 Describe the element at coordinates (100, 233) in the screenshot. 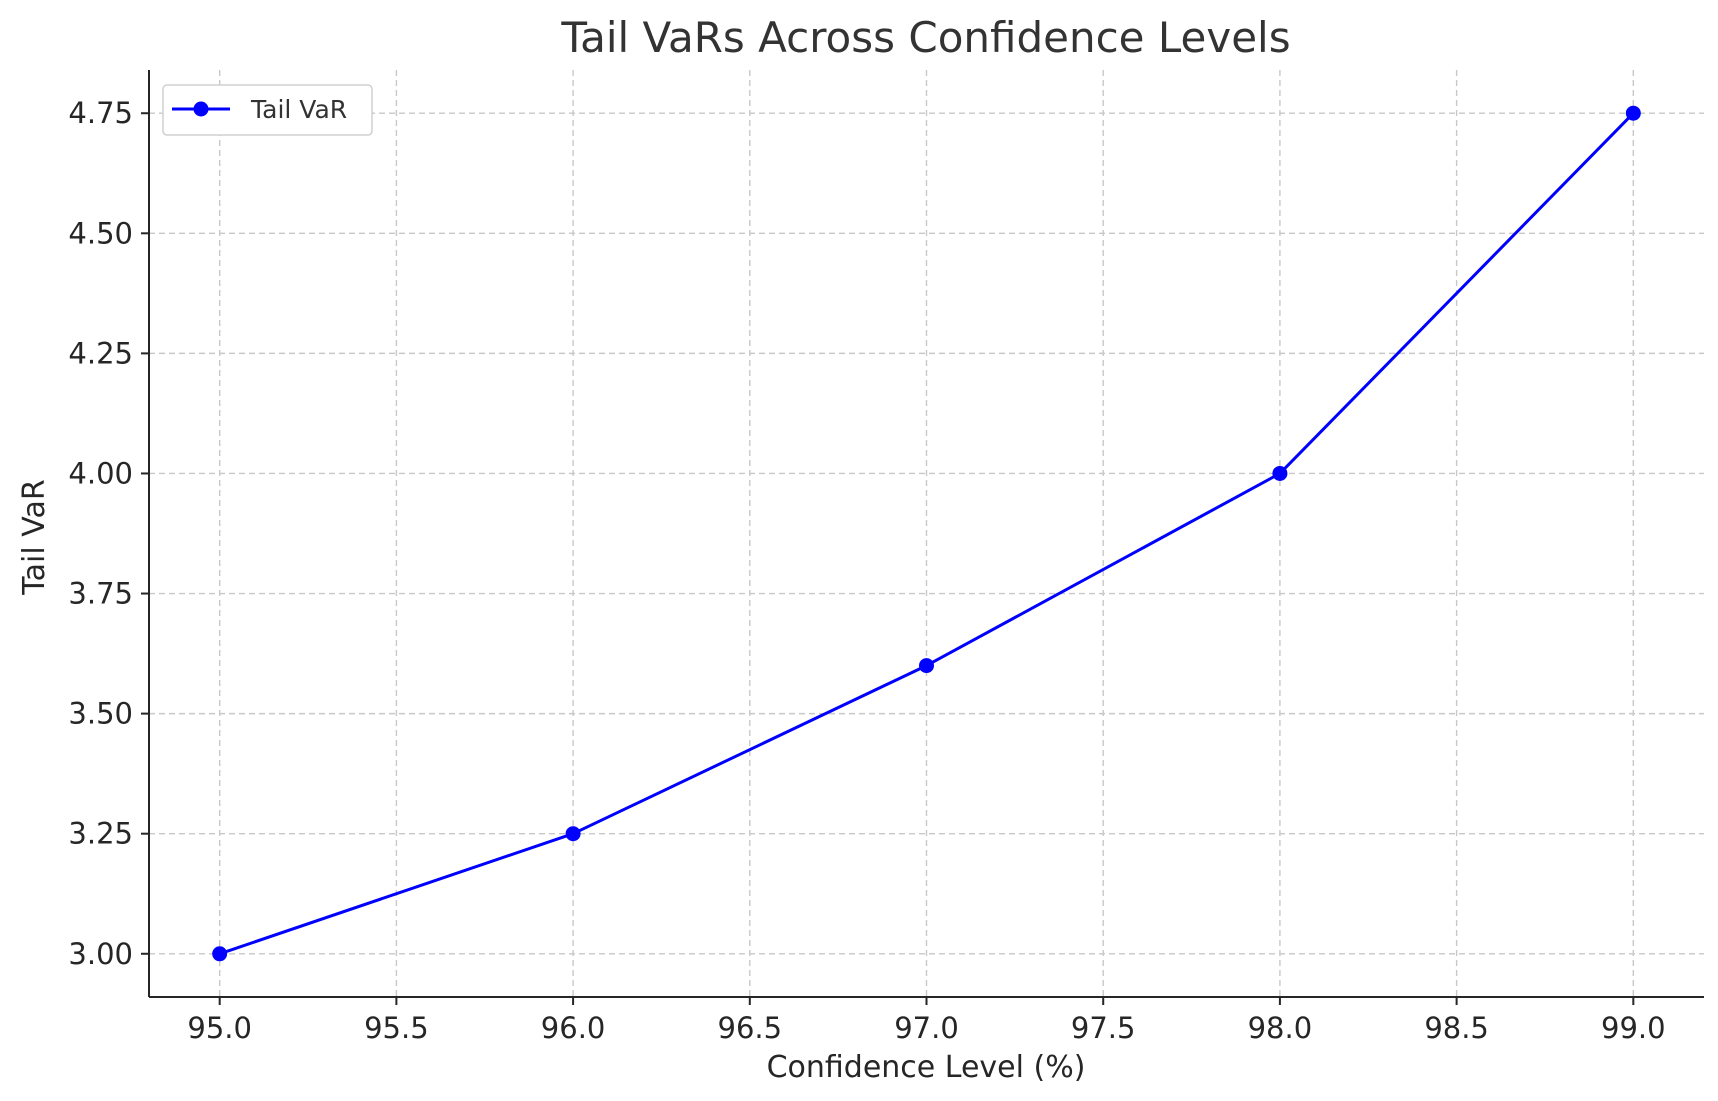

I see `y-tick-label: 4.50` at that location.